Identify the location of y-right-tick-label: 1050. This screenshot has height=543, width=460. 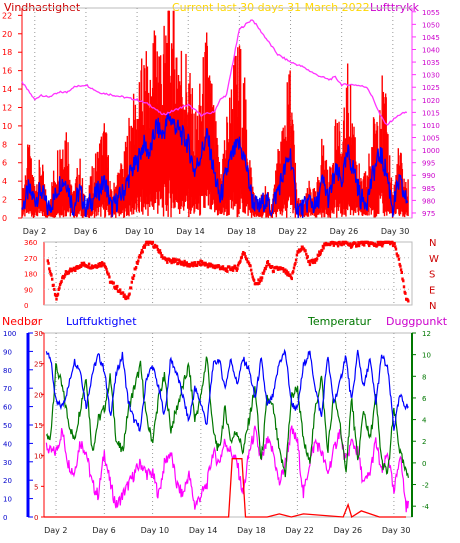
(431, 25).